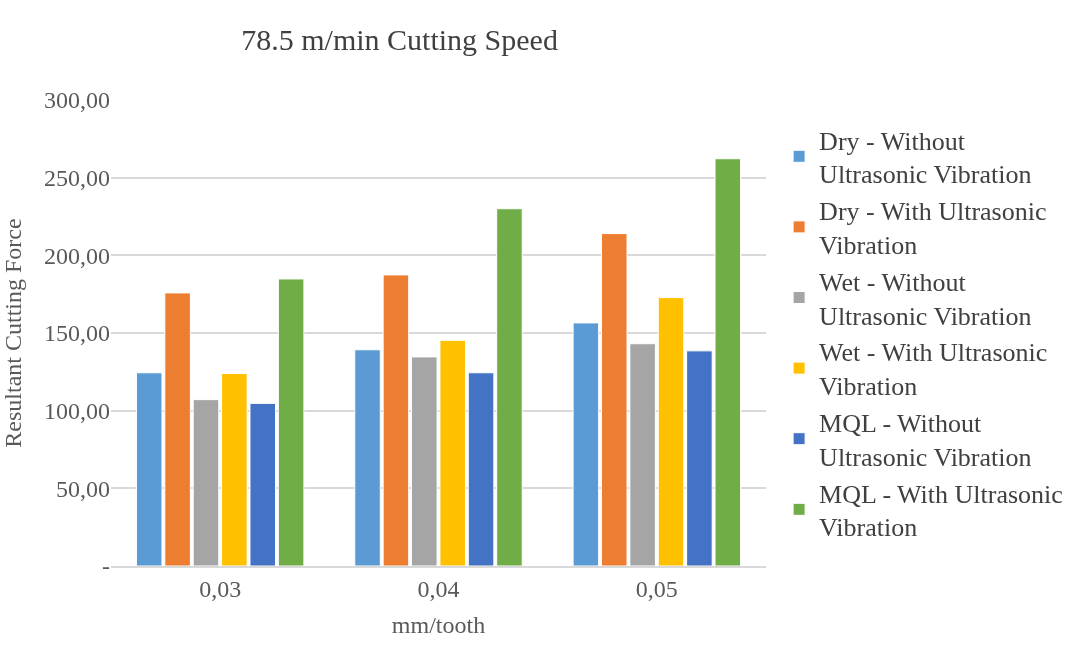 The height and width of the screenshot is (646, 1080). Describe the element at coordinates (77, 178) in the screenshot. I see `y-tick-label: 250,00` at that location.